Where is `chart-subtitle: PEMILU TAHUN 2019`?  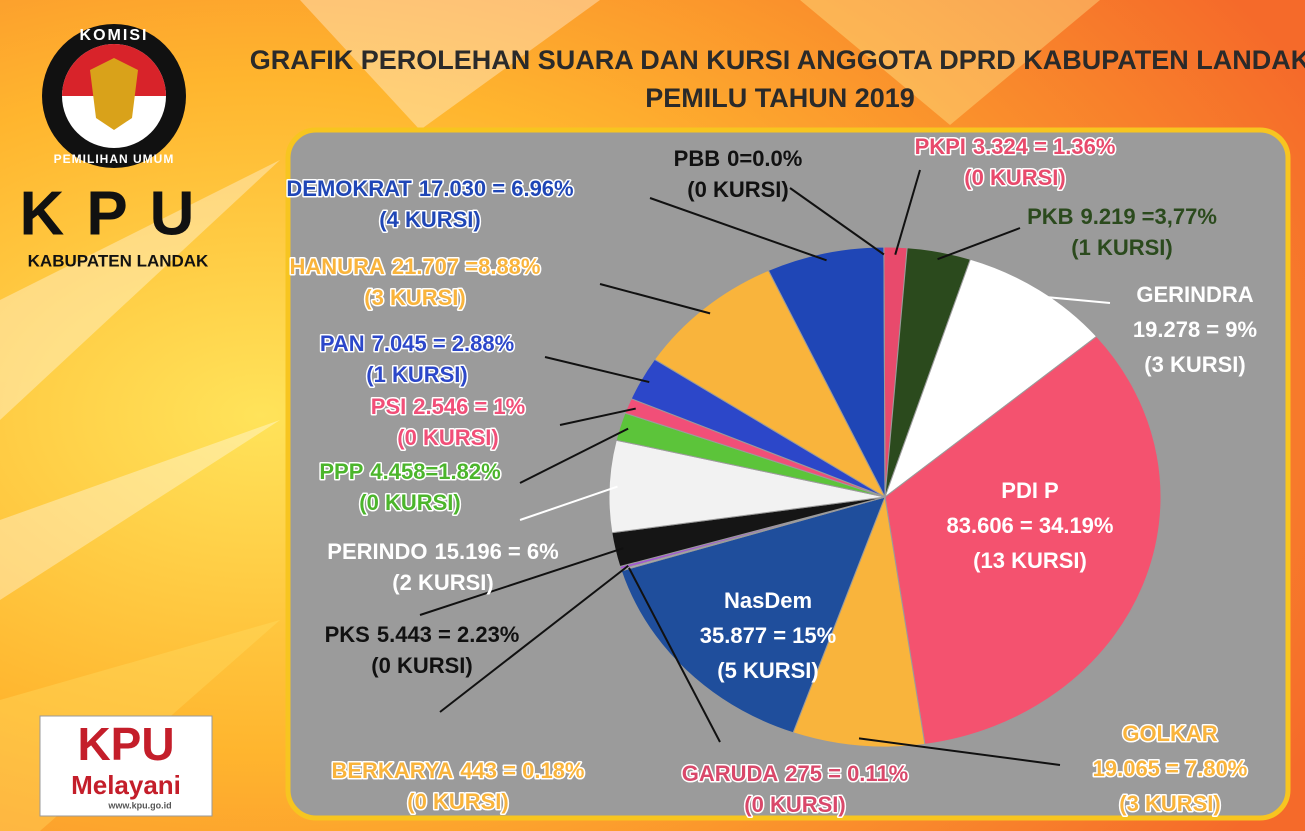 chart-subtitle: PEMILU TAHUN 2019 is located at coordinates (780, 98).